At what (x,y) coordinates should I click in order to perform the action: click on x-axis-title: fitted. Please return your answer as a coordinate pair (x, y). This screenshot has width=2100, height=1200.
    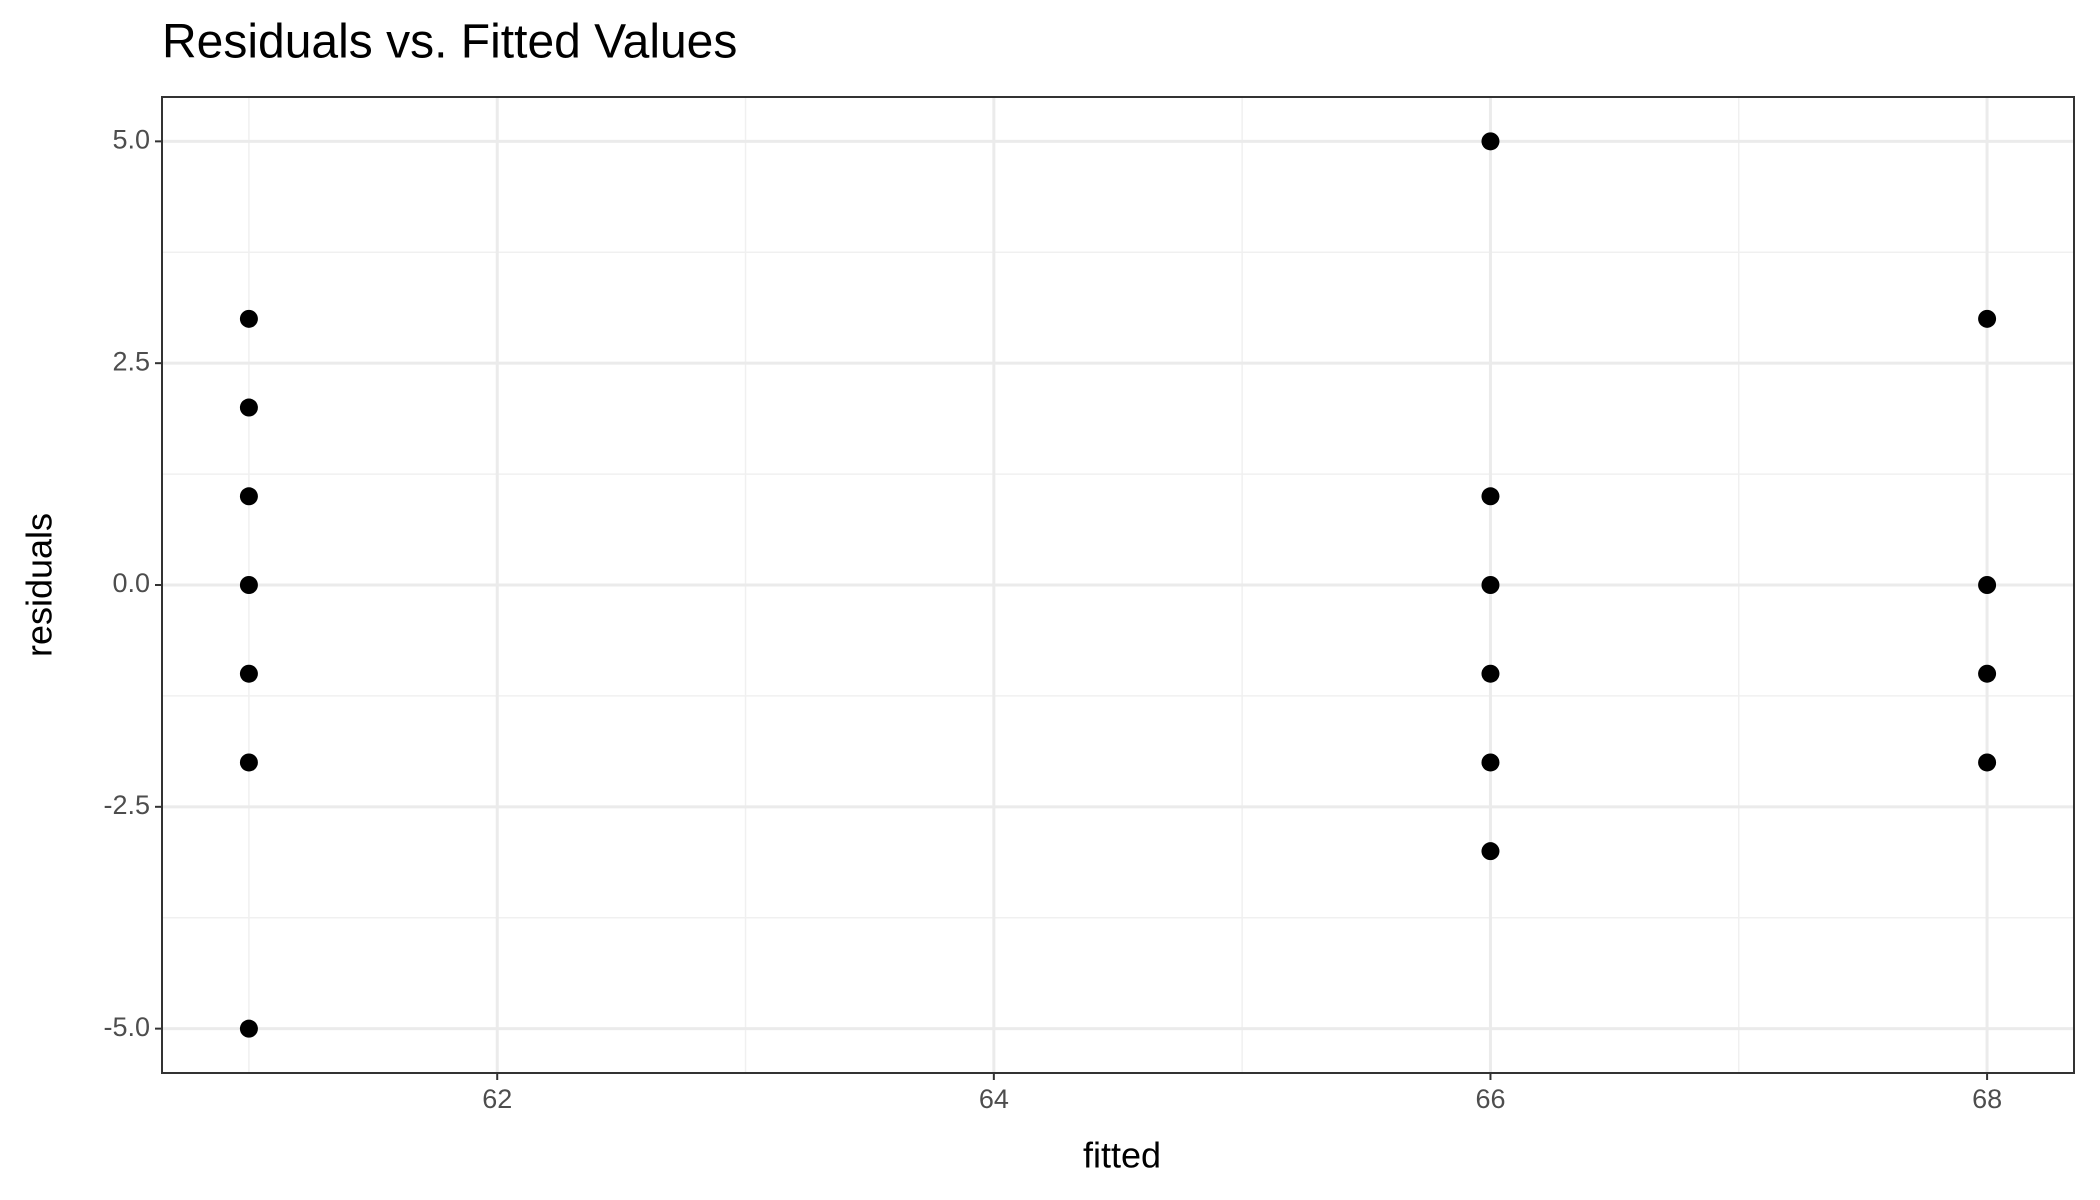
    Looking at the image, I should click on (1122, 1155).